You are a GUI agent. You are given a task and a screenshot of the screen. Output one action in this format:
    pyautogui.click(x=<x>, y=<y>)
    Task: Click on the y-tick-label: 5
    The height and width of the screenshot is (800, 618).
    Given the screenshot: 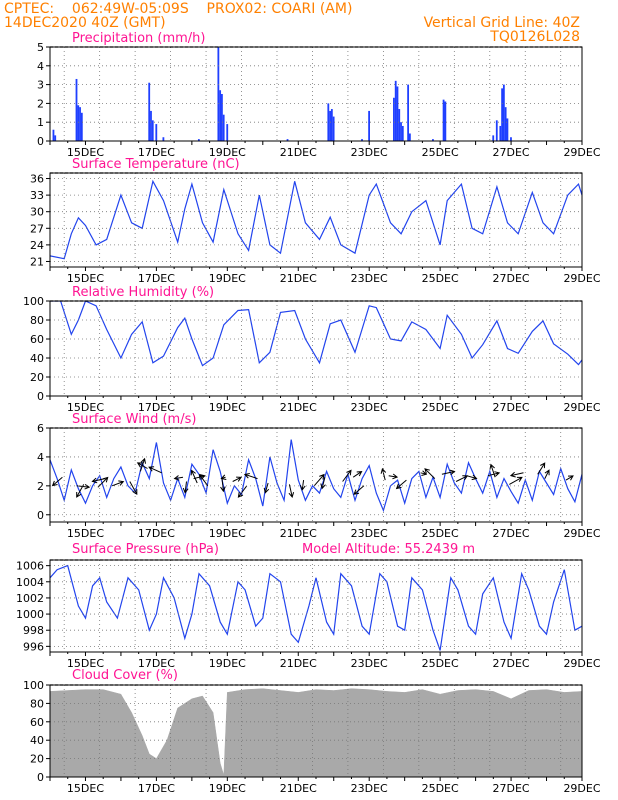 What is the action you would take?
    pyautogui.click(x=40, y=47)
    